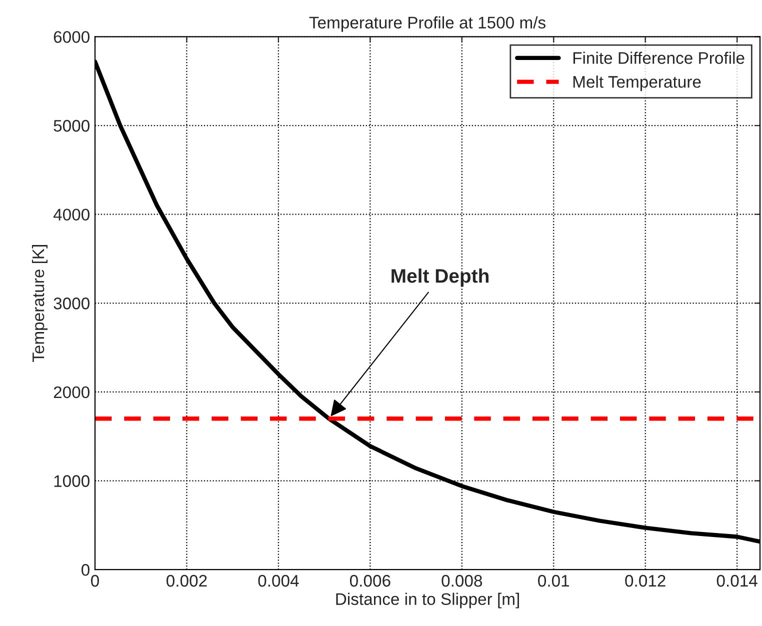  Describe the element at coordinates (658, 58) in the screenshot. I see `legend-label: Finite Difference Profile` at that location.